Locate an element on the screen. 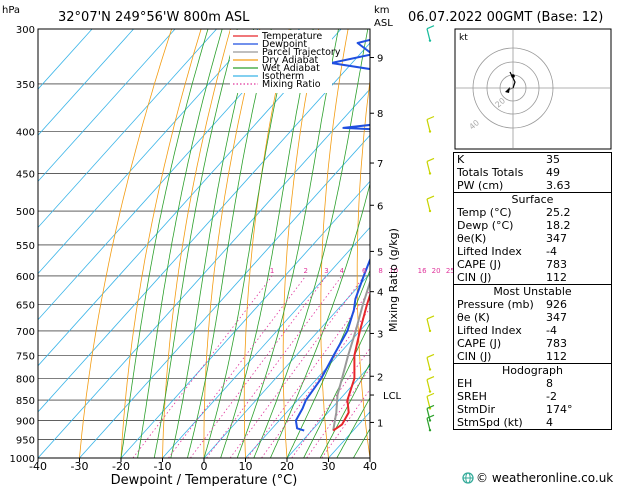  eh-label: EH is located at coordinates (465, 383).